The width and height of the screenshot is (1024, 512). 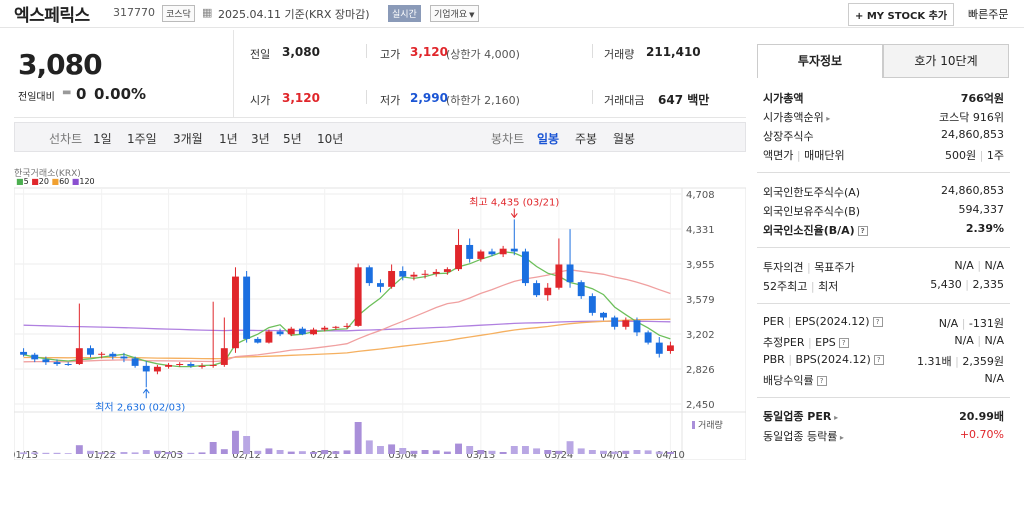 What do you see at coordinates (586, 139) in the screenshot?
I see `period-weekly: 주봉` at bounding box center [586, 139].